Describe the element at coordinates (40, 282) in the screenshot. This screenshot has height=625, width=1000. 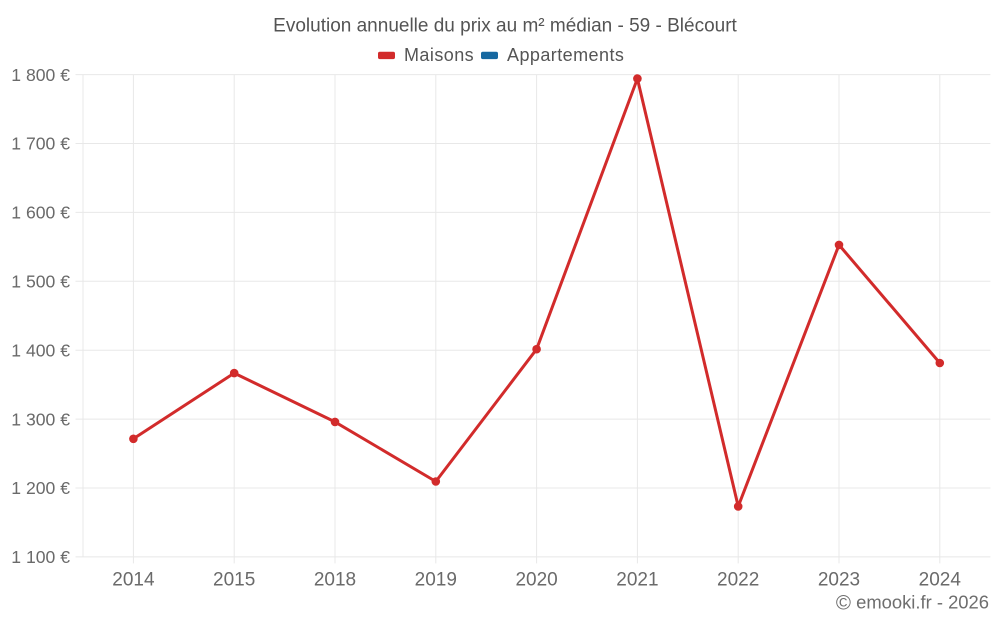
I see `svg-text: 1 500 €` at that location.